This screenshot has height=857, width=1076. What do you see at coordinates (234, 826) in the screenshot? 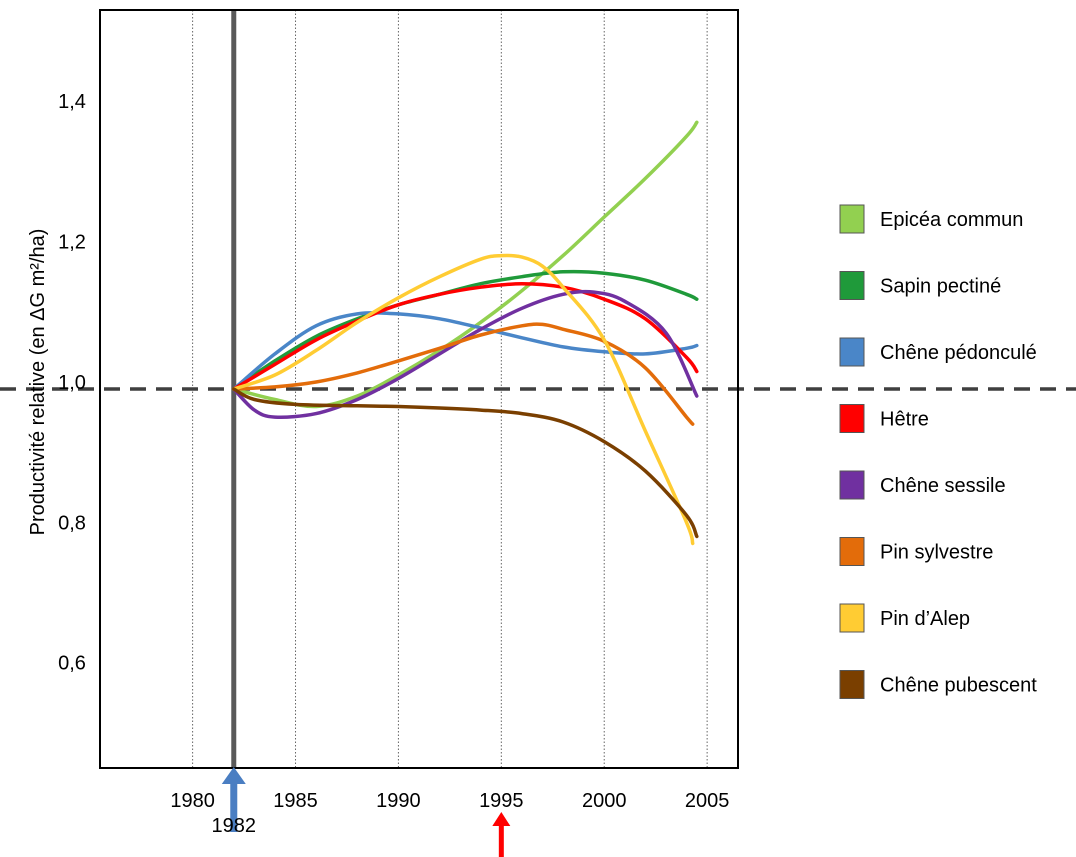
I see `marker-label: 1982` at bounding box center [234, 826].